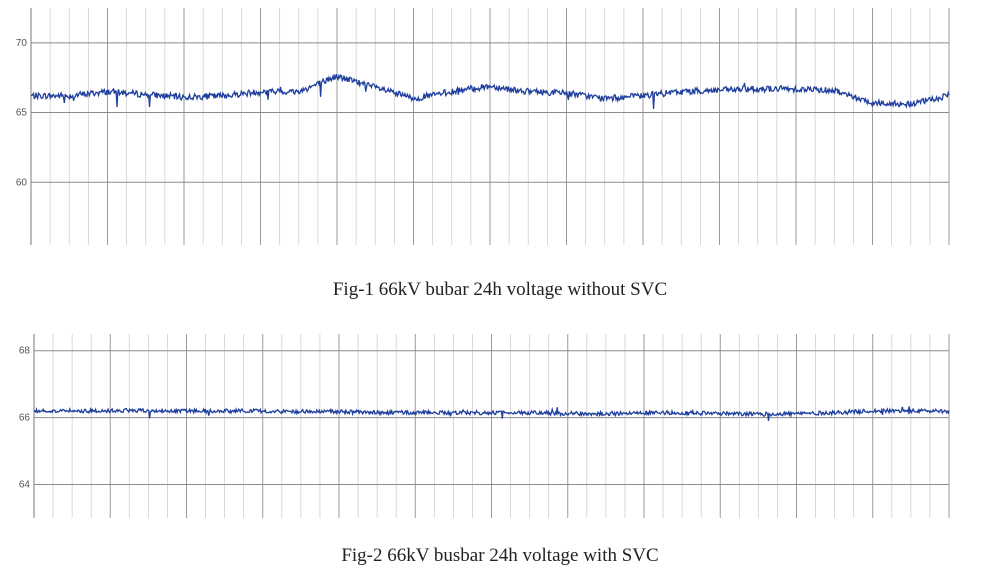 The width and height of the screenshot is (1000, 580). What do you see at coordinates (25, 418) in the screenshot?
I see `y-tick-label: 66` at bounding box center [25, 418].